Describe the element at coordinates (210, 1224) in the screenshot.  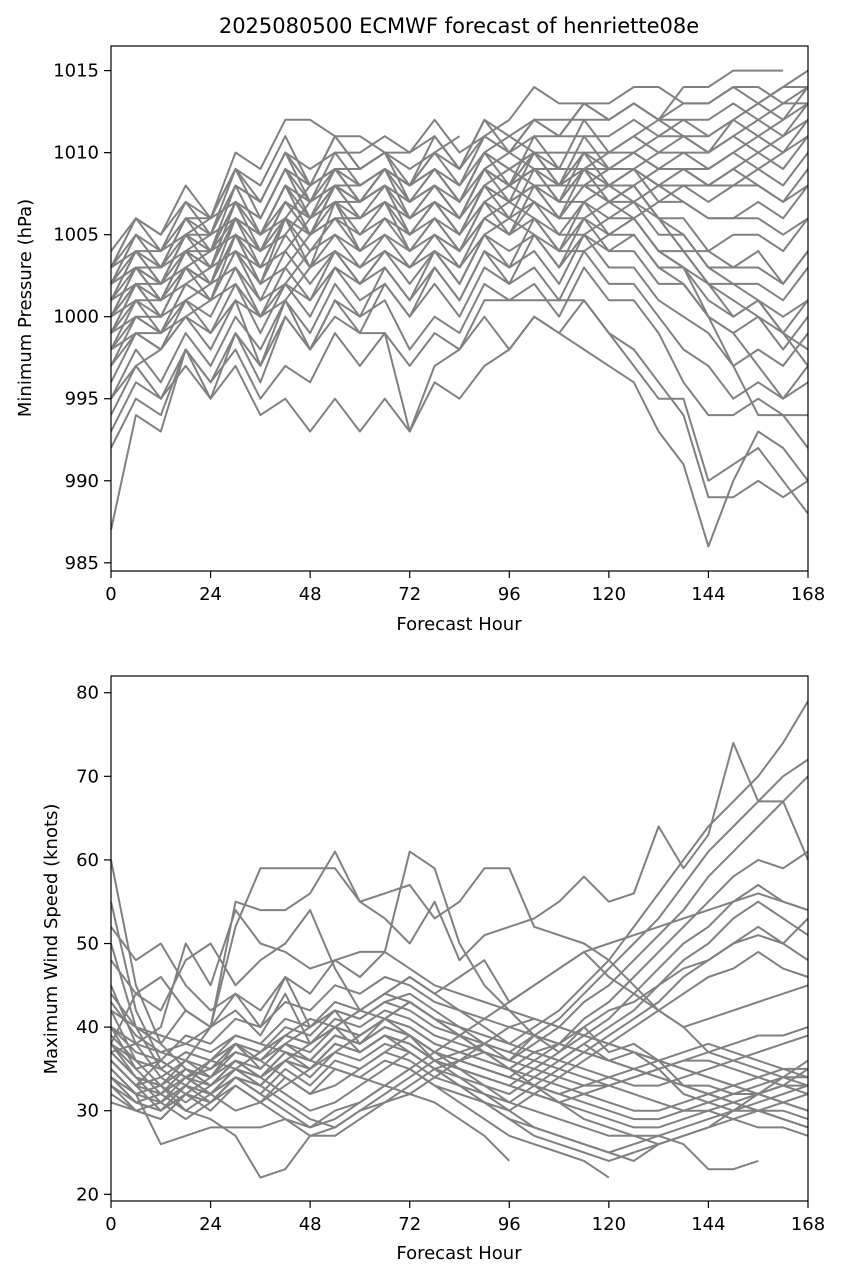
I see `wind-x-tick-label: 24` at that location.